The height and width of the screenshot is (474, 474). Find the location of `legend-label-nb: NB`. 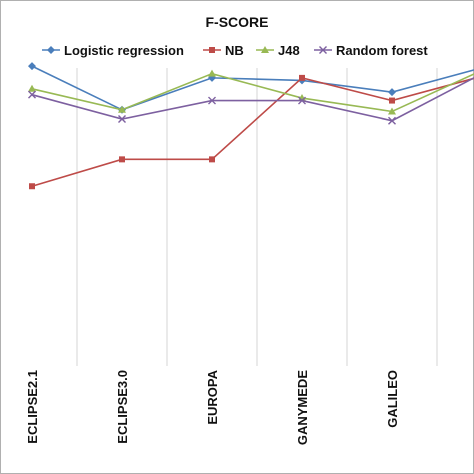

legend-label-nb: NB is located at coordinates (234, 50).